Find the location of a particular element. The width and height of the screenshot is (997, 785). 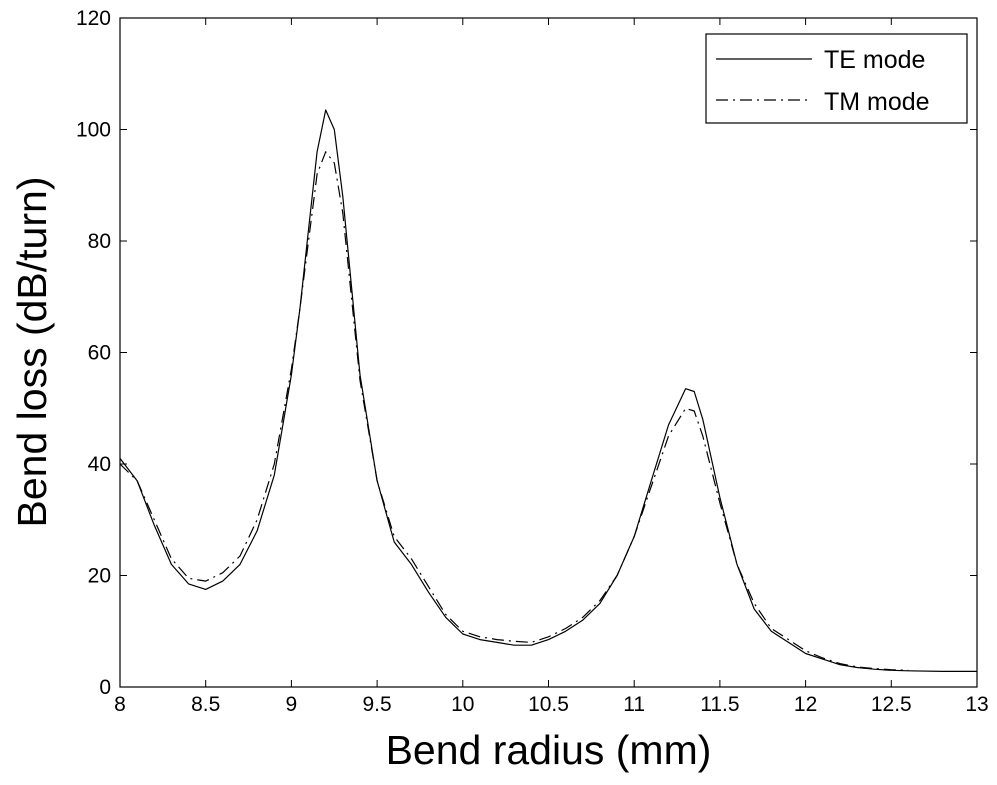

legend-box is located at coordinates (836, 78).